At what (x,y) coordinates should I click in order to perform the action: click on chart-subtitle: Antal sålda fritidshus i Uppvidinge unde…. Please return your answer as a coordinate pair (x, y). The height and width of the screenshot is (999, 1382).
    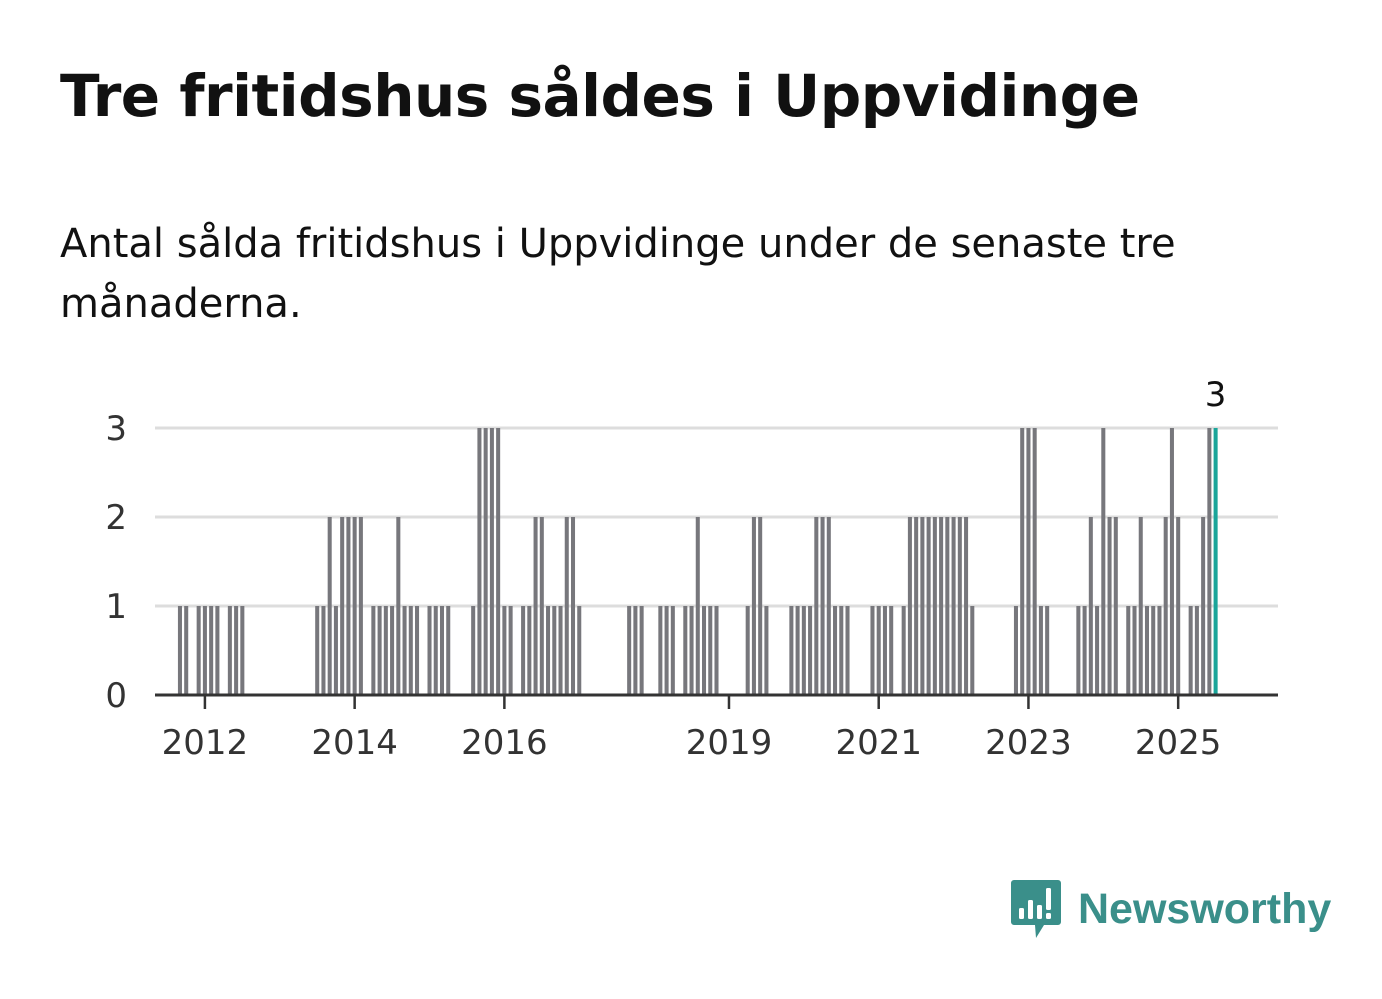
    Looking at the image, I should click on (618, 274).